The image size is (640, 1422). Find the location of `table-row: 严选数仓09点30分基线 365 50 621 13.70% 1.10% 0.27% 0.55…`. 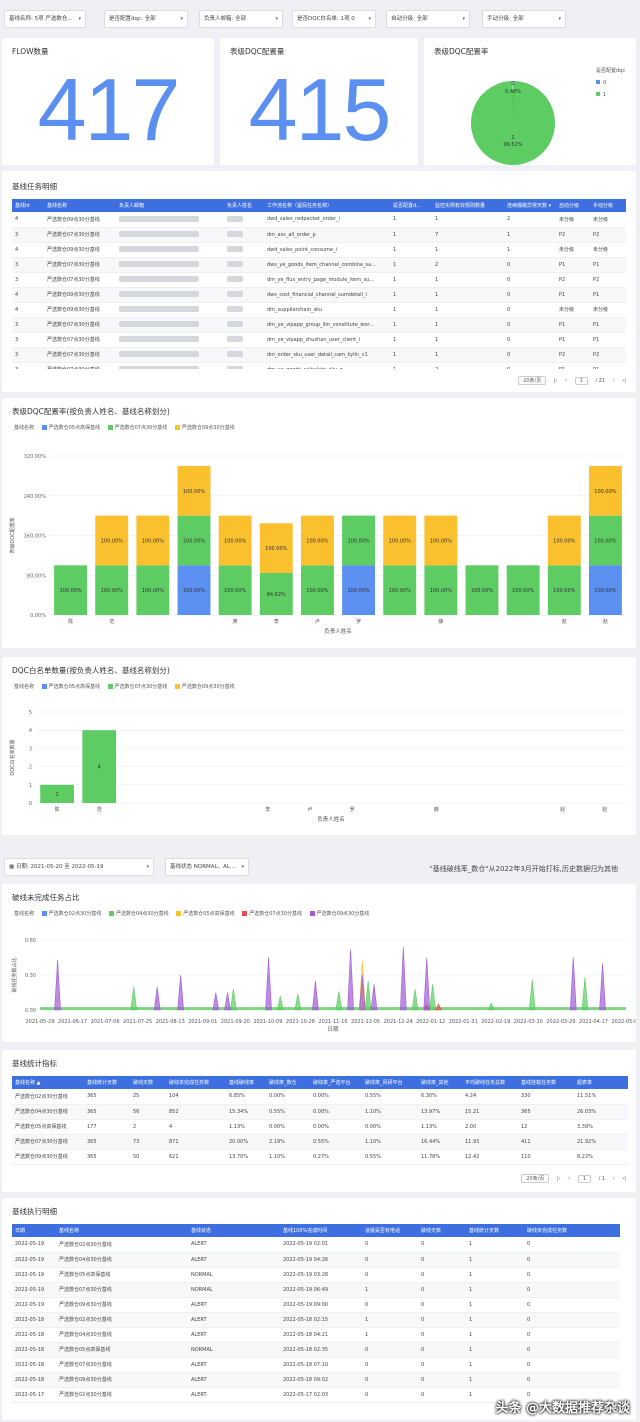

table-row: 严选数仓09点30分基线 365 50 621 13.70% 1.10% 0.27% 0.55… is located at coordinates (320, 1157).